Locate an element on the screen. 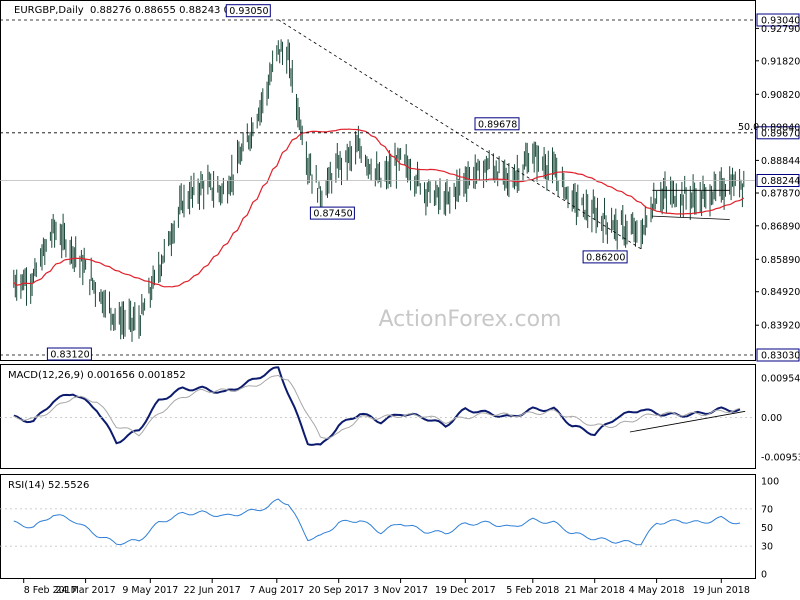 The width and height of the screenshot is (800, 600). rsi-layer is located at coordinates (377, 522).